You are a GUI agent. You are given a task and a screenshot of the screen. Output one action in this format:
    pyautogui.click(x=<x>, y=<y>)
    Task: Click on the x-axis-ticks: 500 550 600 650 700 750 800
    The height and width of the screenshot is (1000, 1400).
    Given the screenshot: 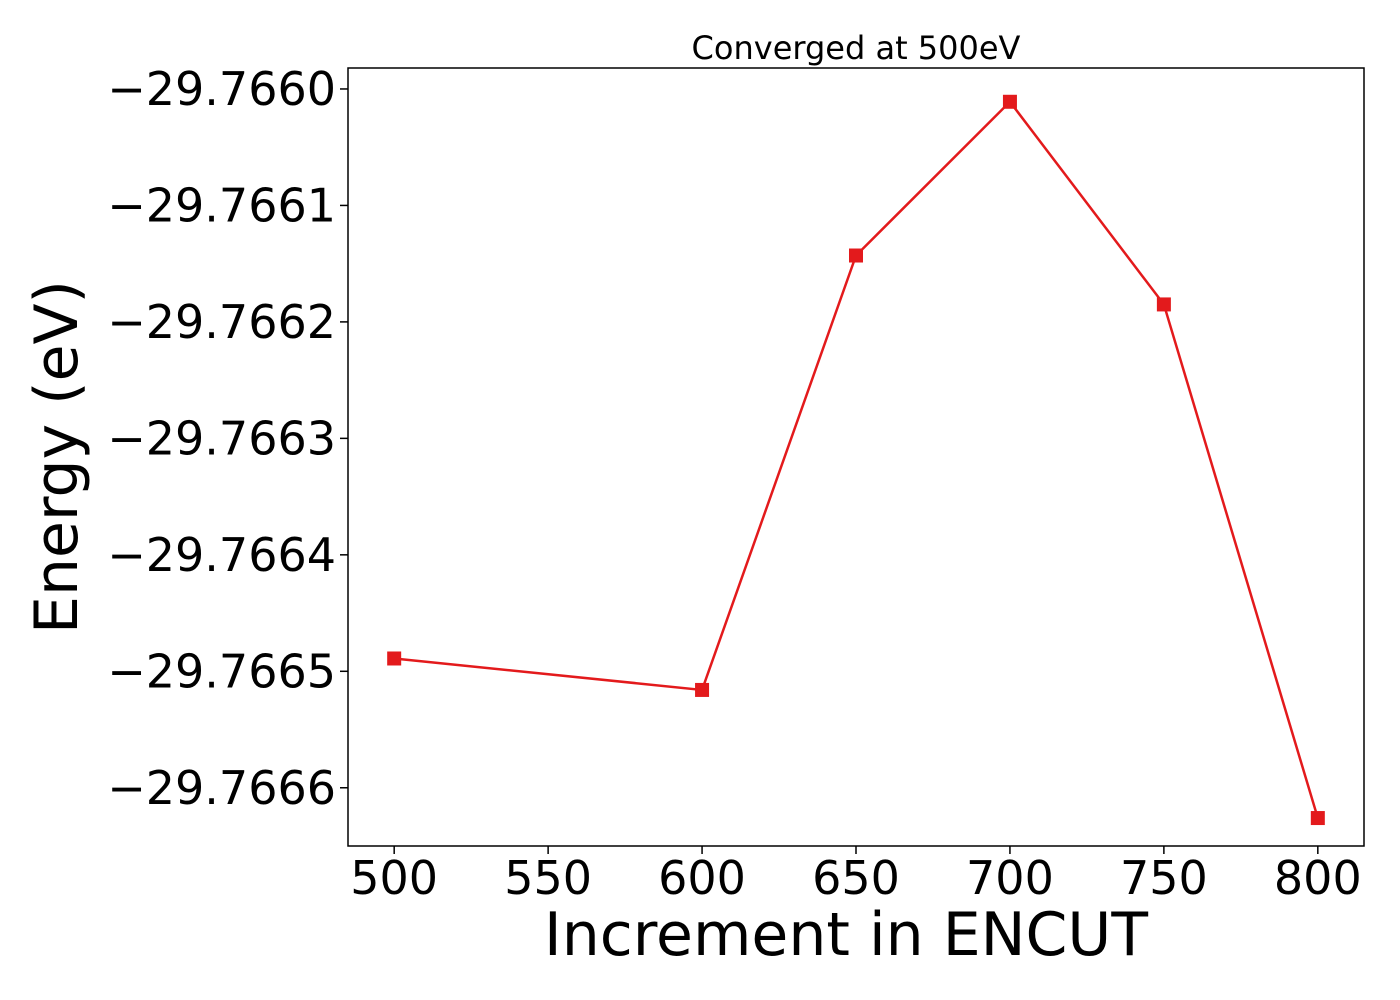 What is the action you would take?
    pyautogui.click(x=856, y=875)
    